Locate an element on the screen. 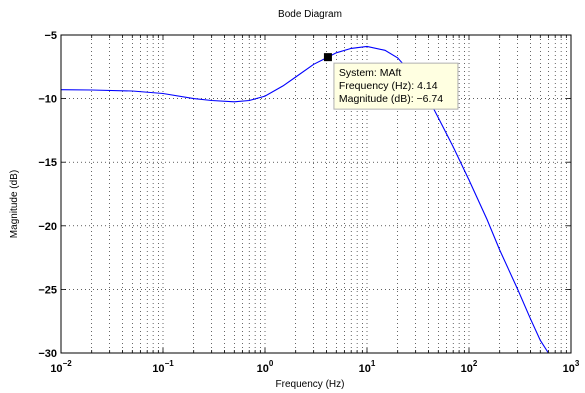  y-tick-label: −10 is located at coordinates (47, 100).